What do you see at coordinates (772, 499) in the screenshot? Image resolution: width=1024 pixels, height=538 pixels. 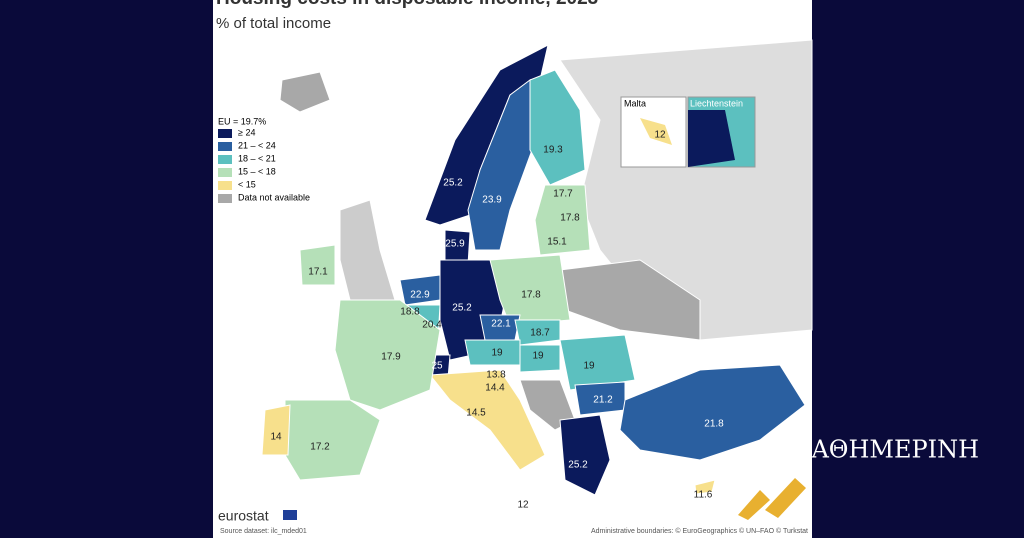 I see `brand-mark` at bounding box center [772, 499].